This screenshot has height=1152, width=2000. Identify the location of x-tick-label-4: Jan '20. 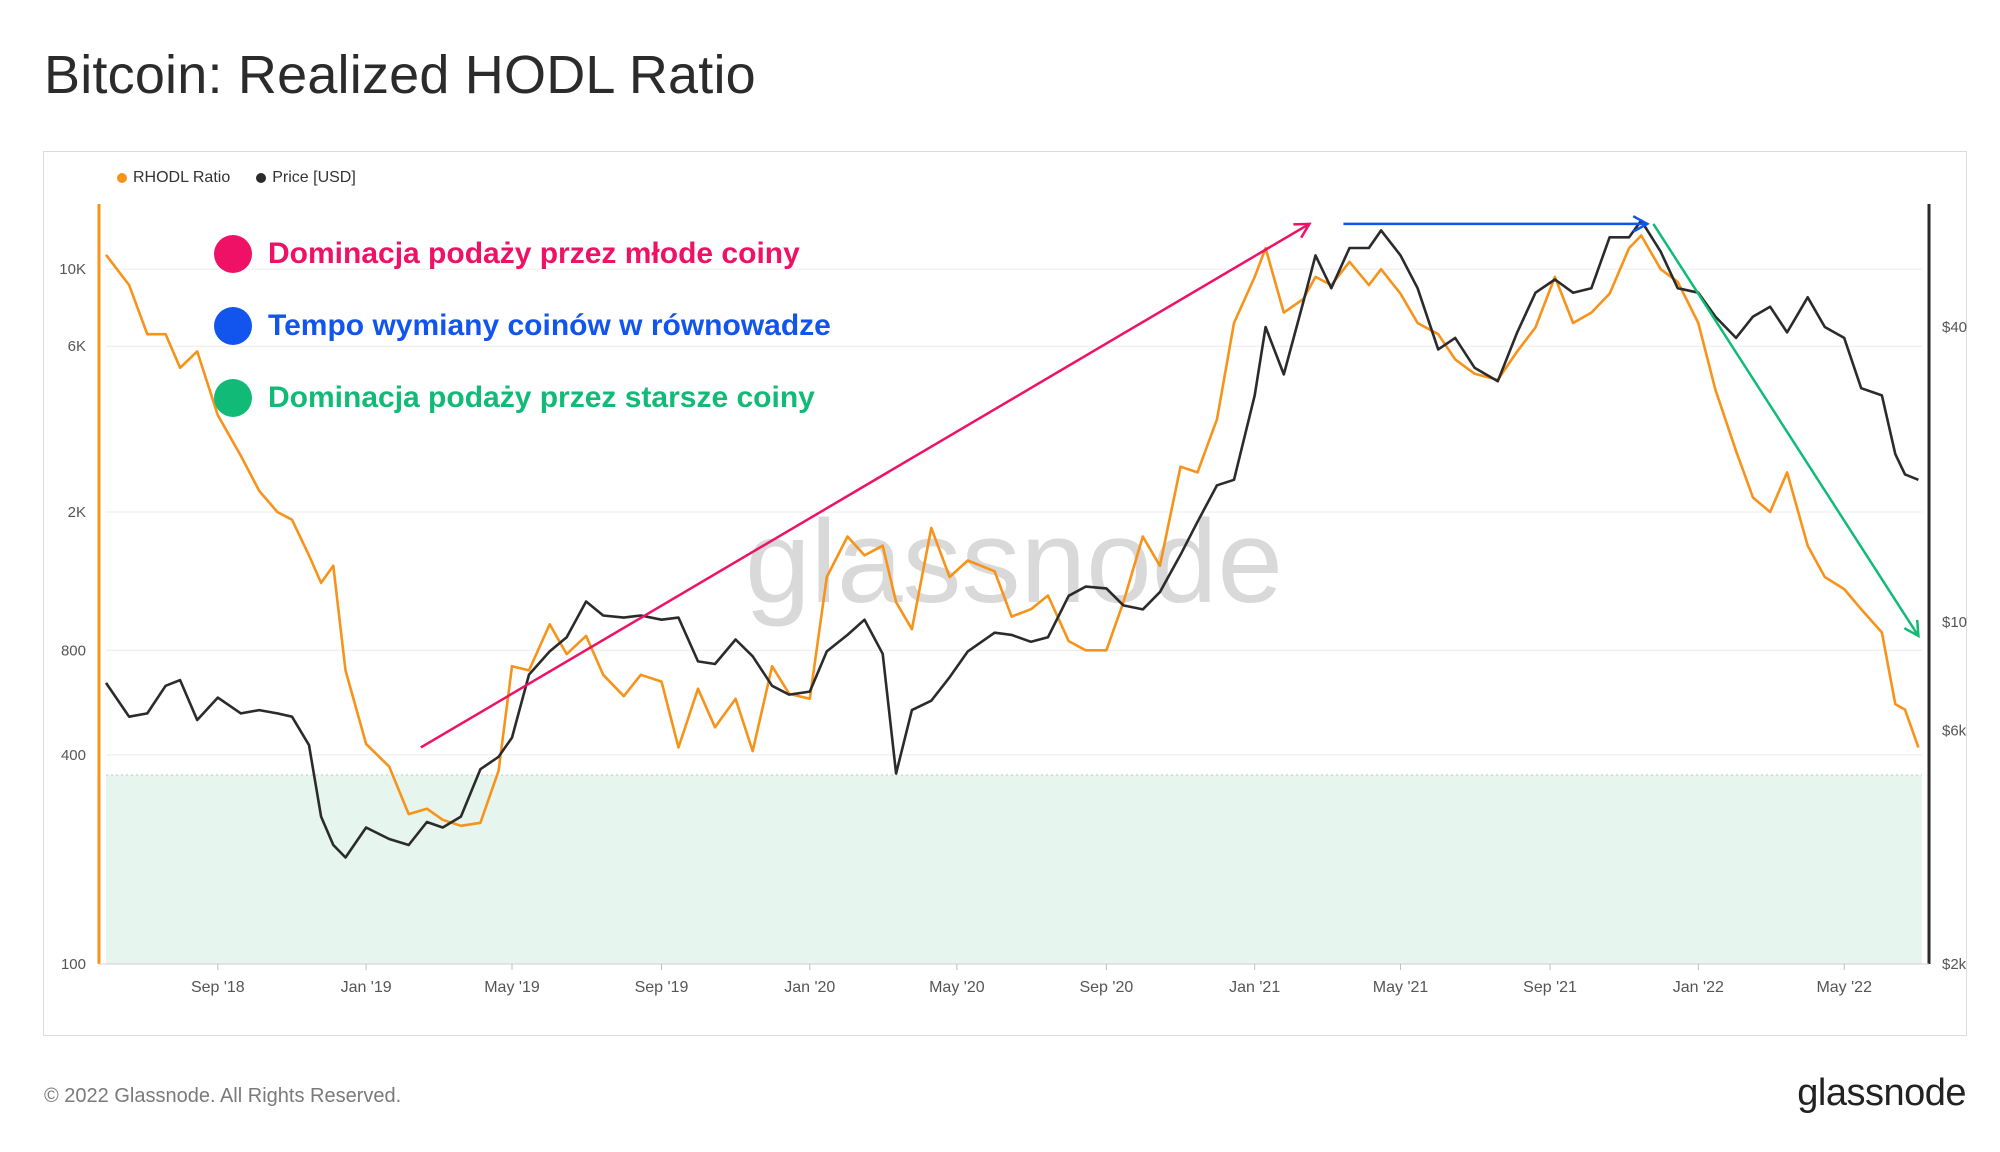
(809, 987).